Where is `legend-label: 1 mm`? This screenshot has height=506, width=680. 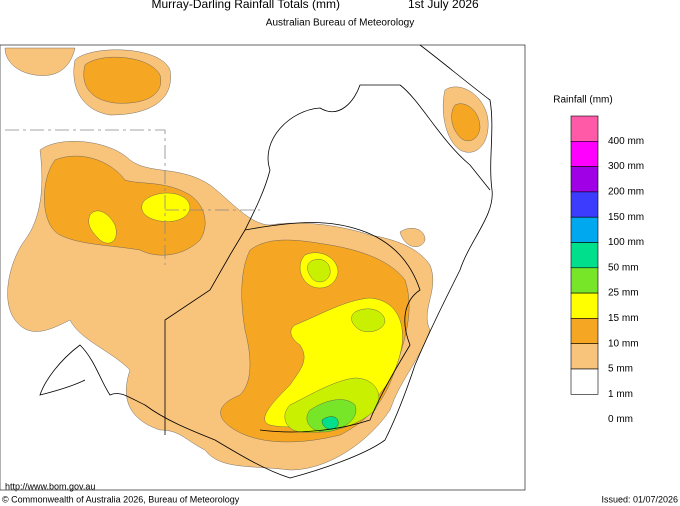 legend-label: 1 mm is located at coordinates (620, 394).